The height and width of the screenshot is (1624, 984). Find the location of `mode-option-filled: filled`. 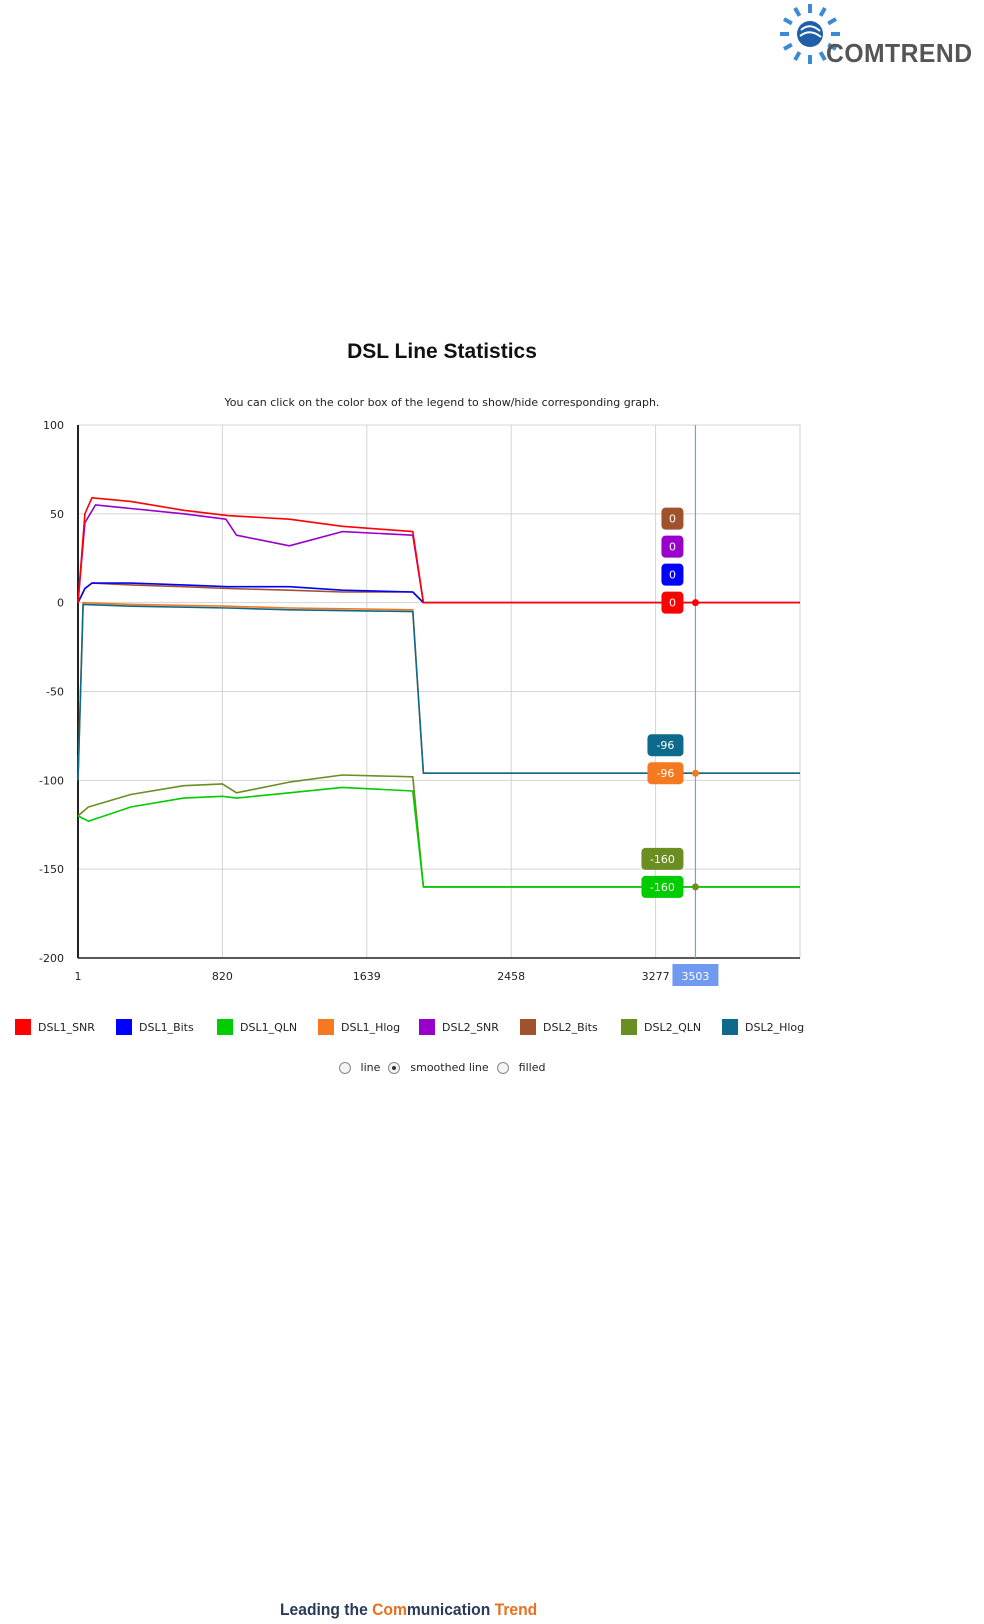

mode-option-filled: filled is located at coordinates (521, 1067).